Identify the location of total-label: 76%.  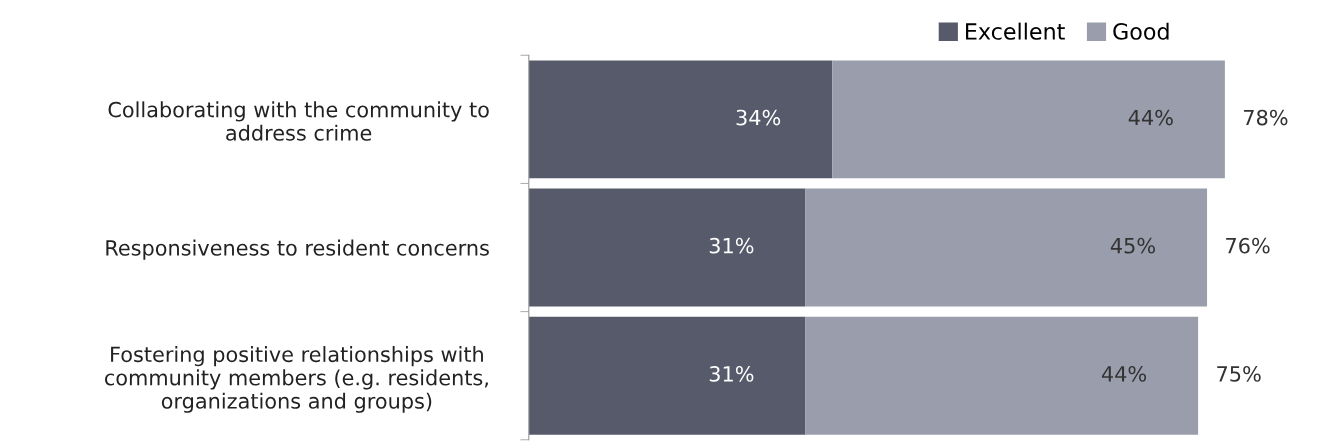
(1248, 245).